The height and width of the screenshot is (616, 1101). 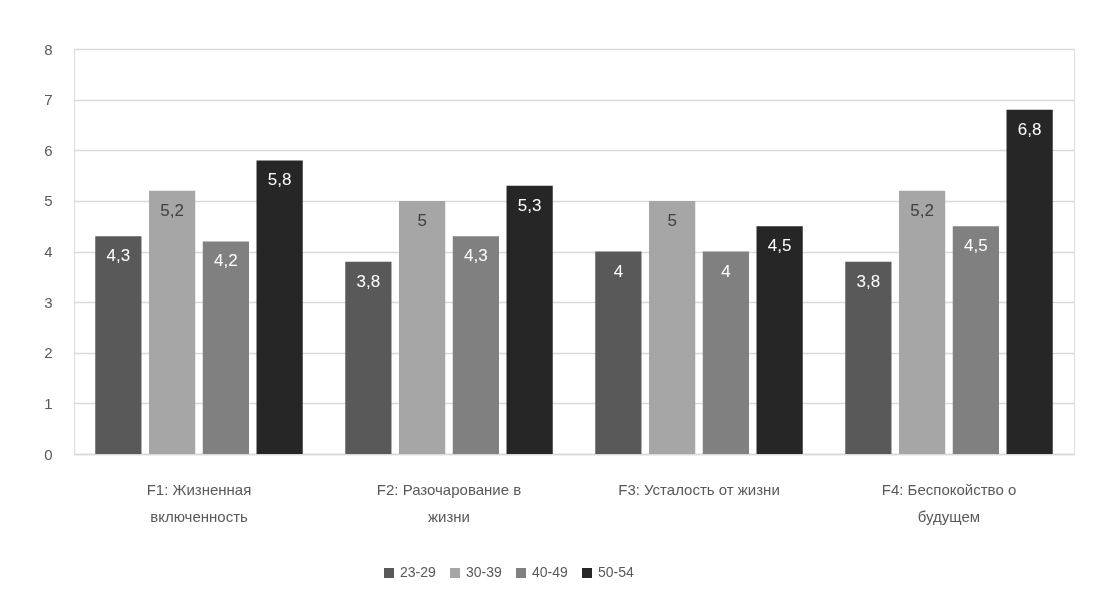 What do you see at coordinates (699, 489) in the screenshot?
I see `x-tick-label: F3: Усталость от жизни` at bounding box center [699, 489].